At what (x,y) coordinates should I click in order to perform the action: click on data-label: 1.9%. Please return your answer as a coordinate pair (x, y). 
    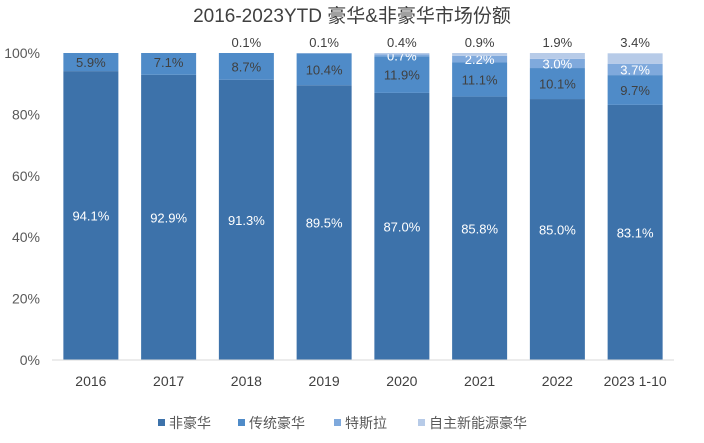
    Looking at the image, I should click on (558, 42).